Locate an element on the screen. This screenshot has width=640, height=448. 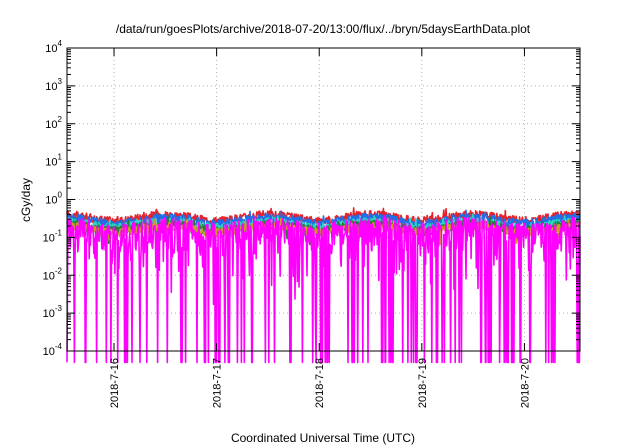
y-tick-label: 10⁻⁴ is located at coordinates (53, 350).